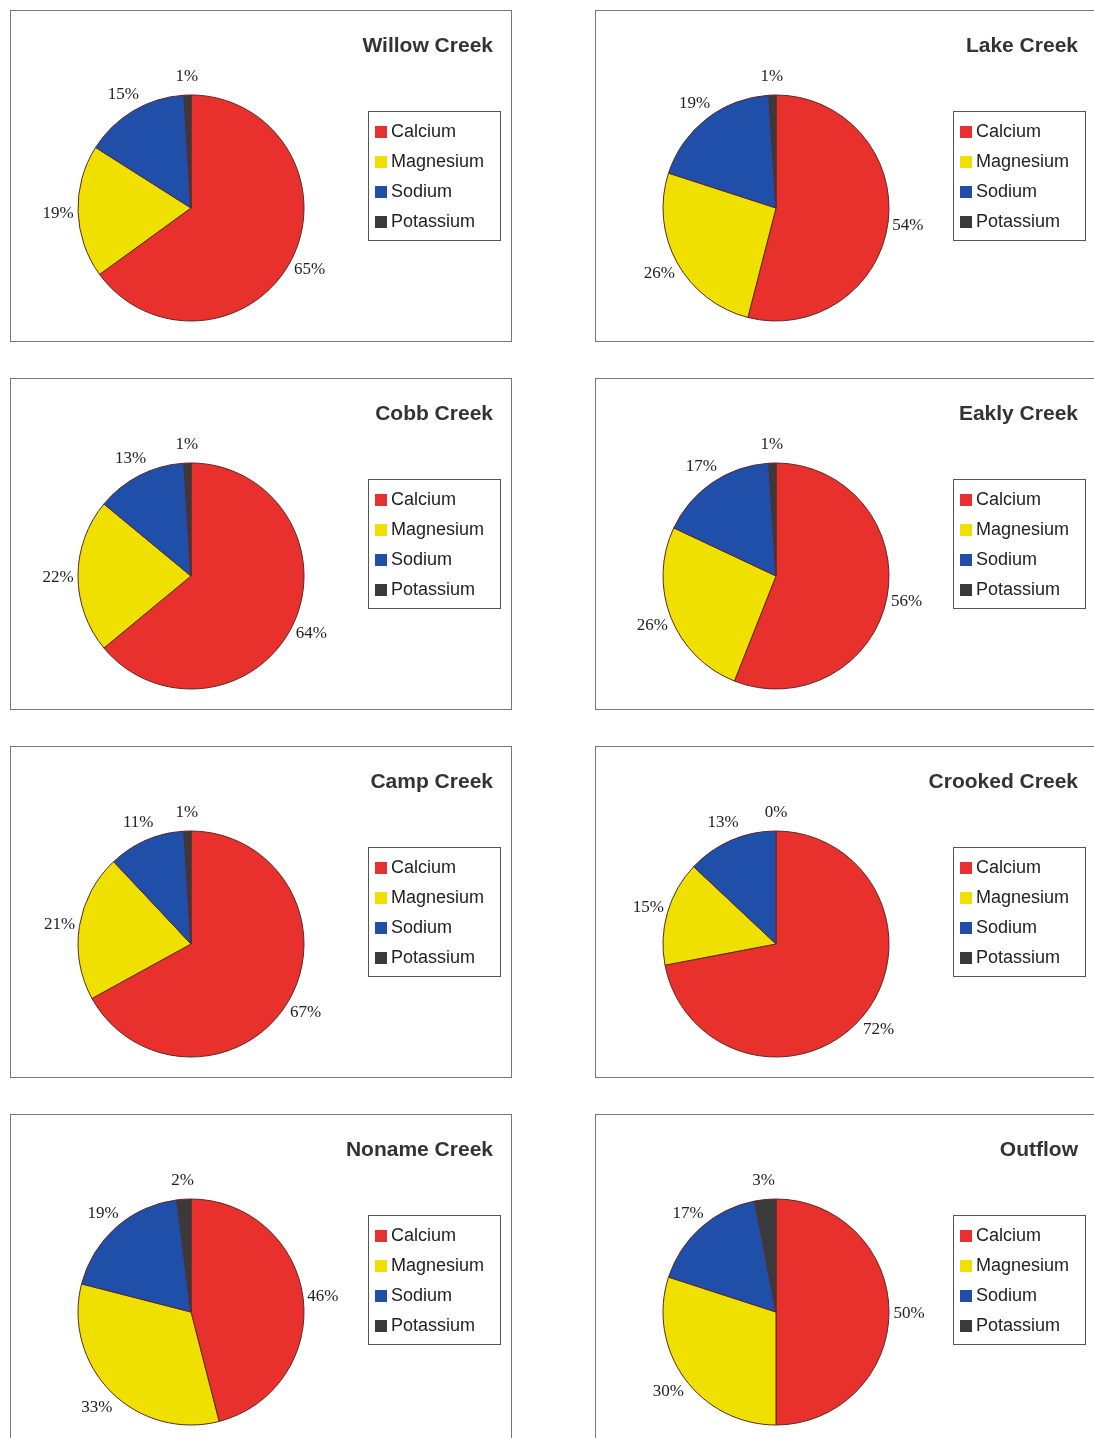 The image size is (1094, 1438). I want to click on data-label: 50%, so click(909, 1312).